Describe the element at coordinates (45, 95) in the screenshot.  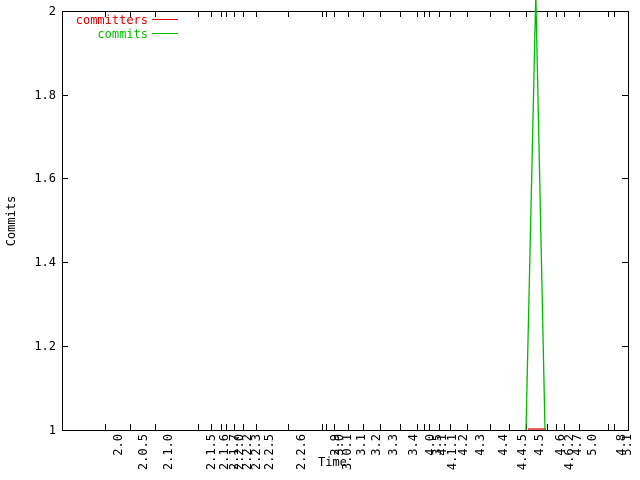
I see `y-tick-label: 1.8` at that location.